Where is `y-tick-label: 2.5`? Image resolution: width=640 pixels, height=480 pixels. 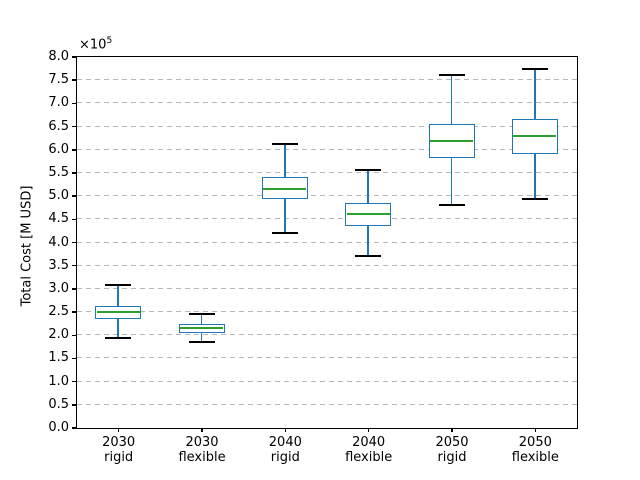
y-tick-label: 2.5 is located at coordinates (58, 312).